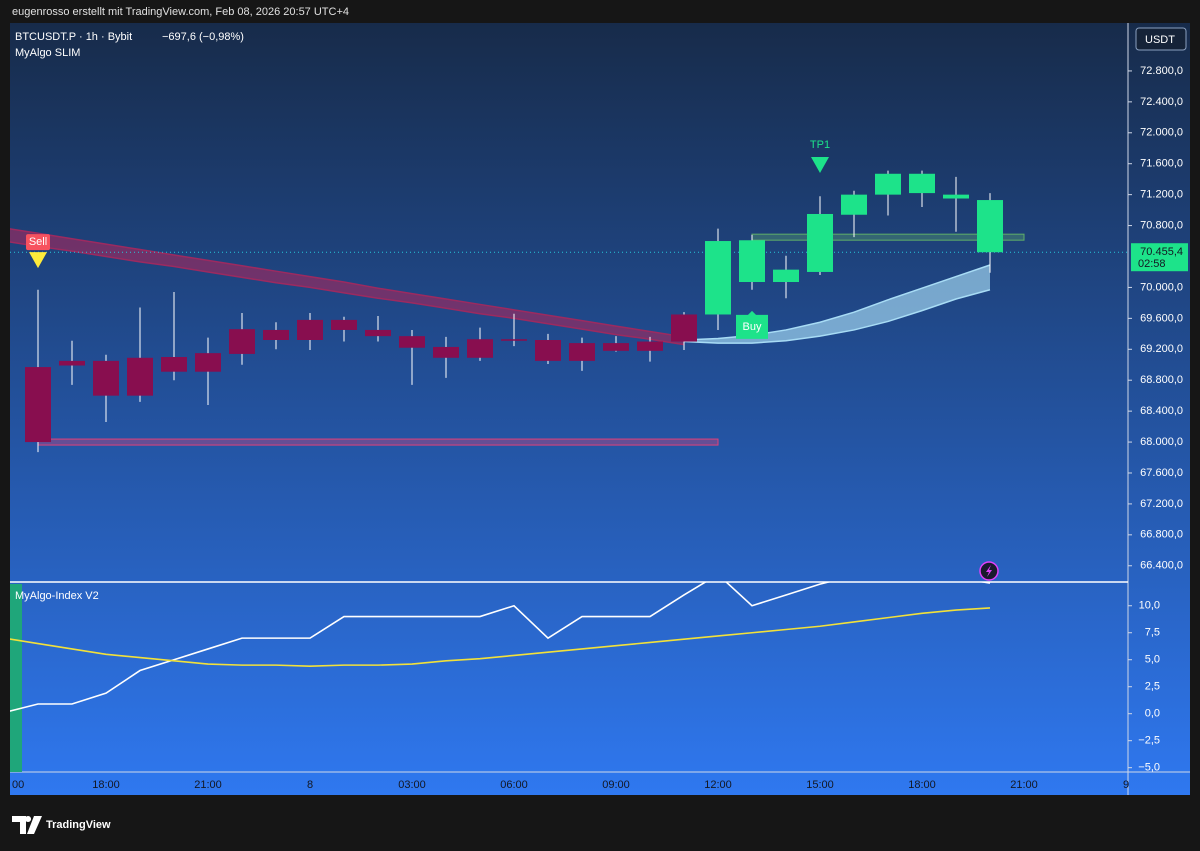 The height and width of the screenshot is (851, 1200). Describe the element at coordinates (1161, 195) in the screenshot. I see `y-tick-label: 71.200,0` at that location.